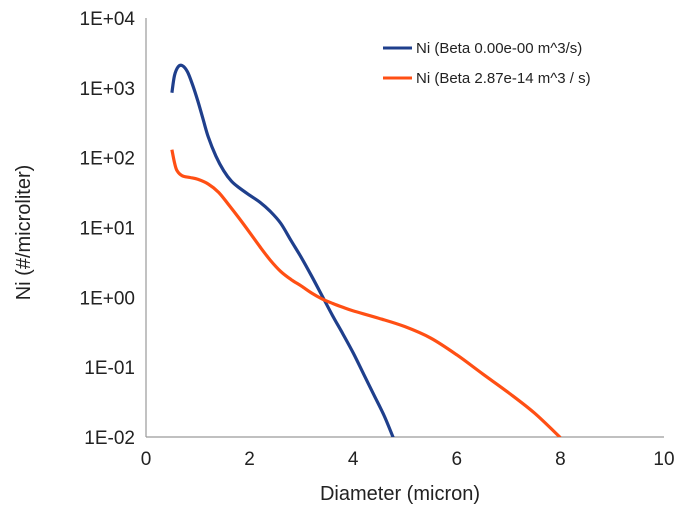  Describe the element at coordinates (353, 459) in the screenshot. I see `x-tick-label: 4` at that location.